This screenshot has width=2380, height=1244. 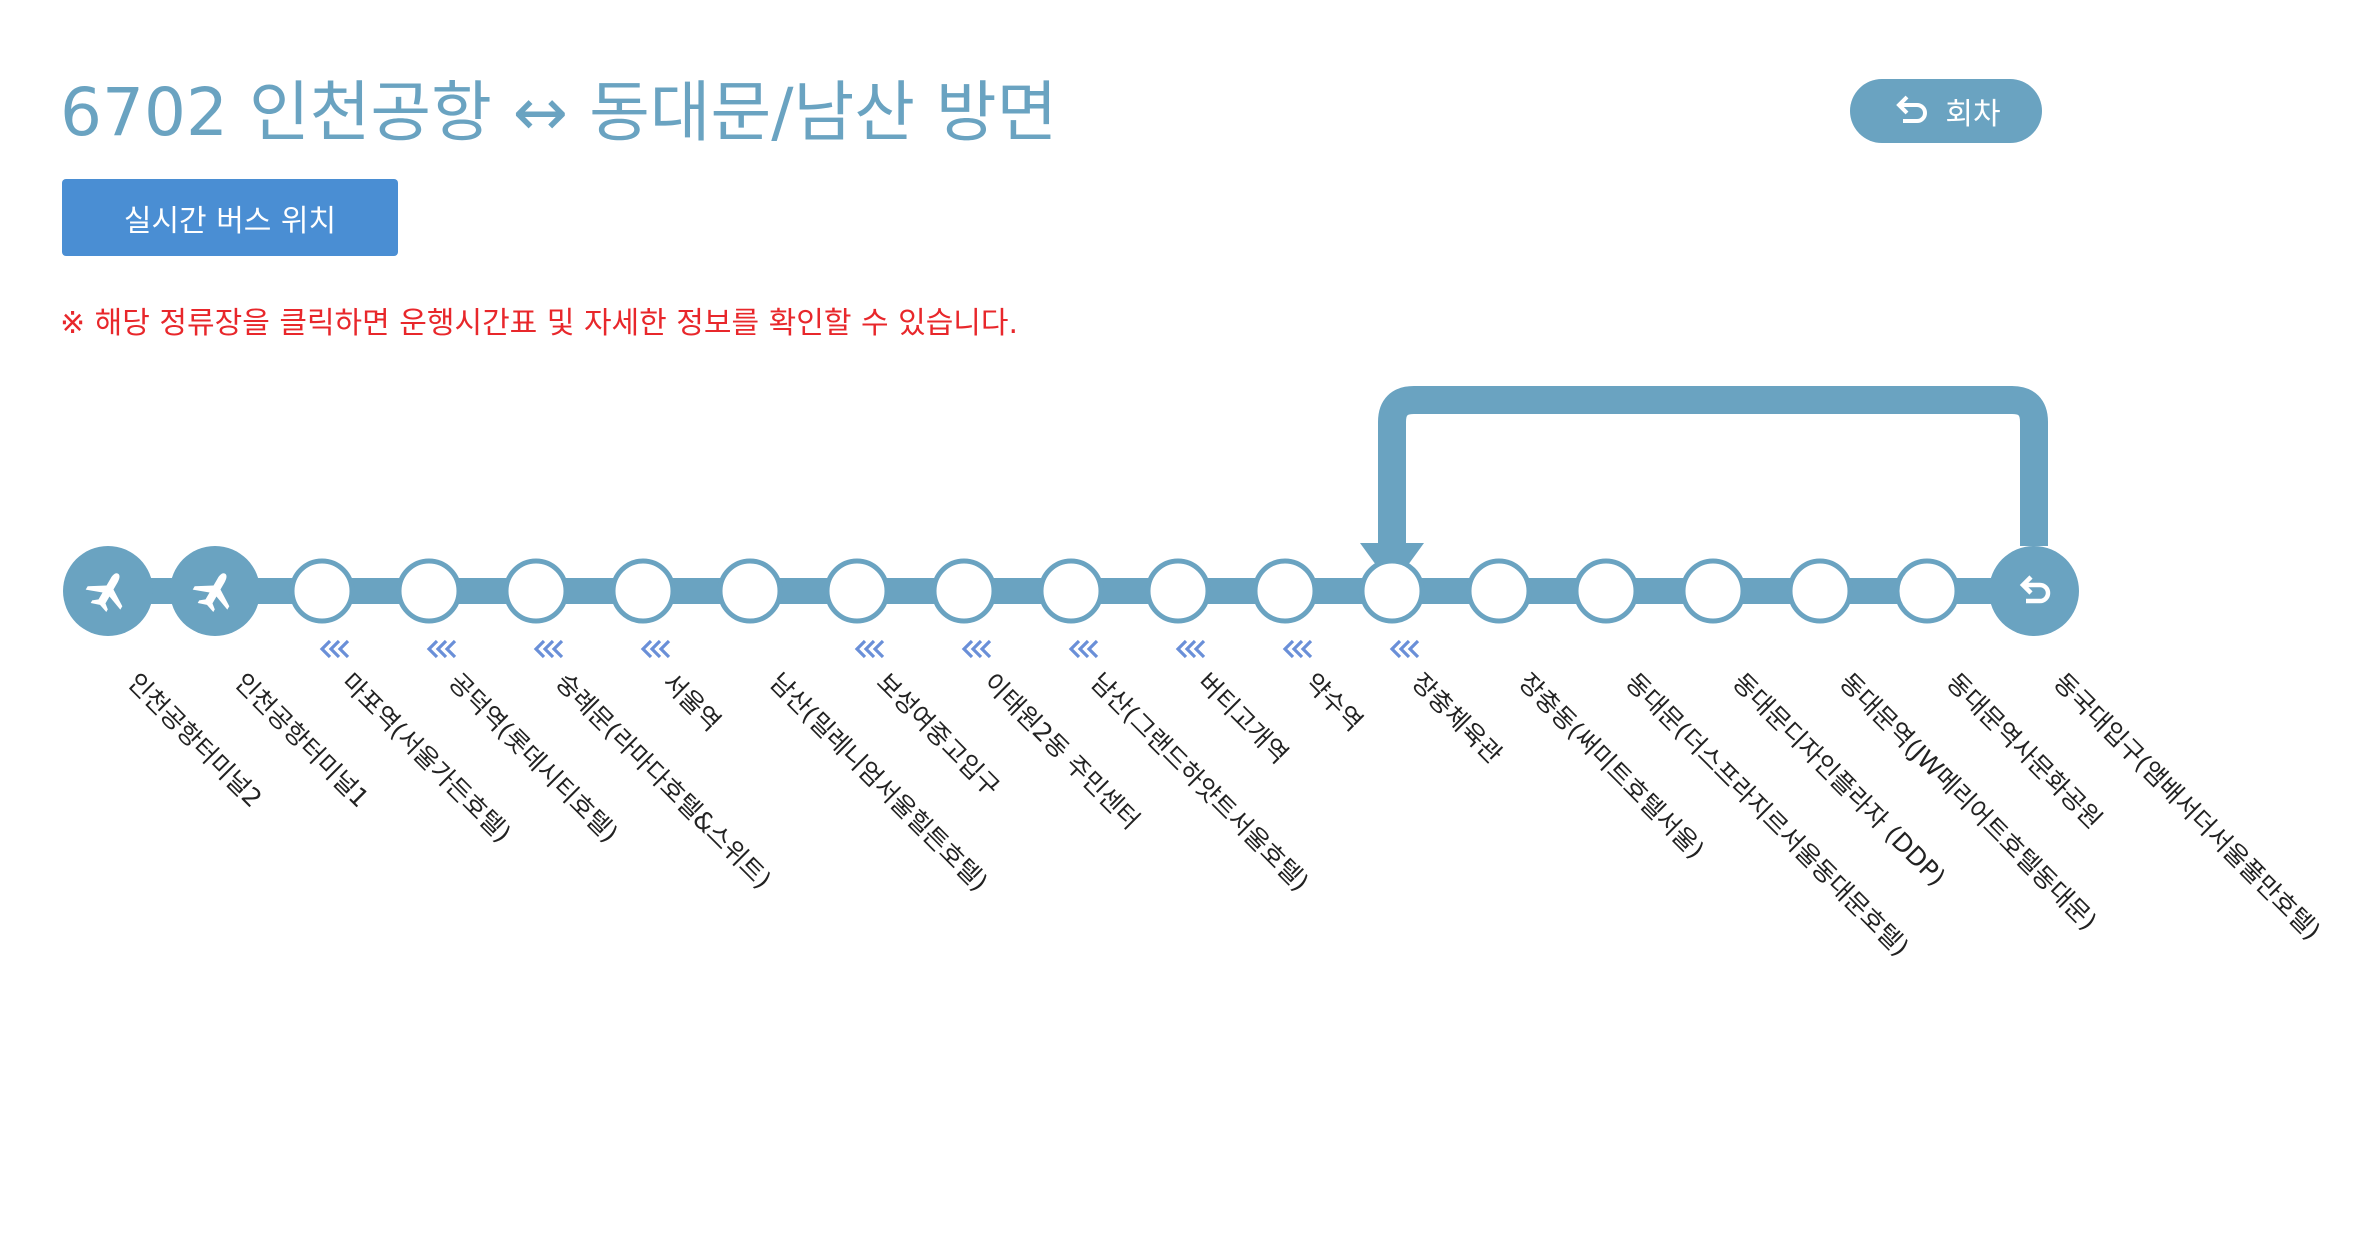 I want to click on turnaround-stop, so click(x=2034, y=591).